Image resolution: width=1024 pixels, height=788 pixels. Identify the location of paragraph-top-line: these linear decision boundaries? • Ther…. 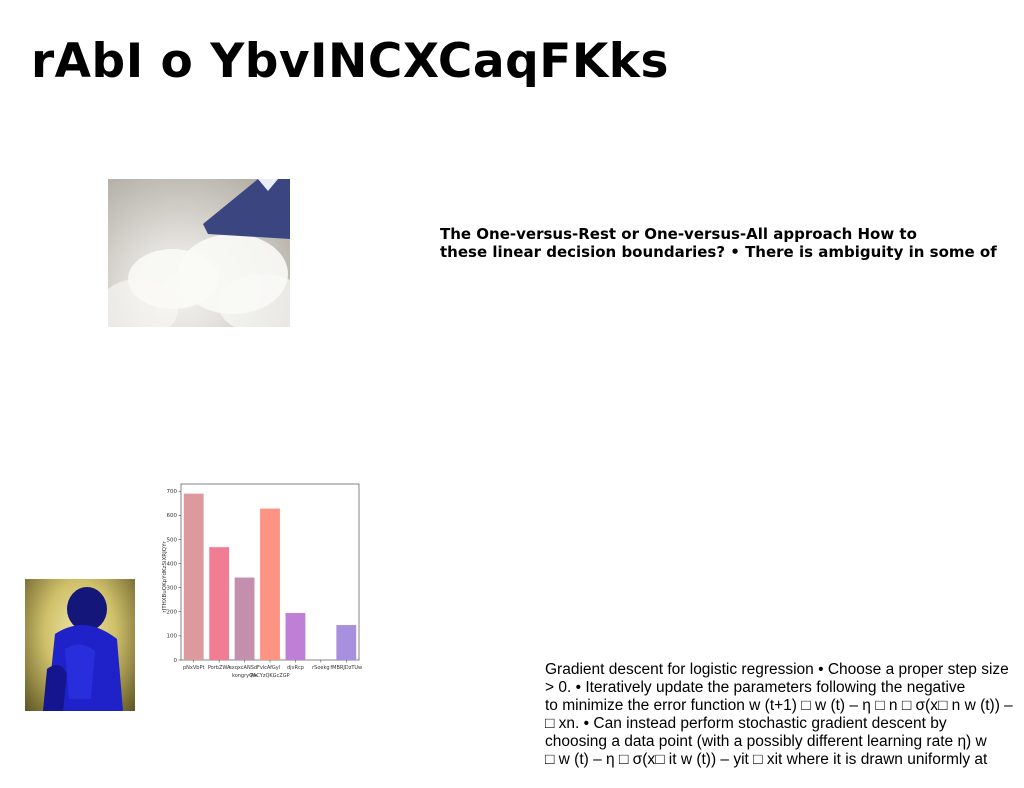
(718, 252).